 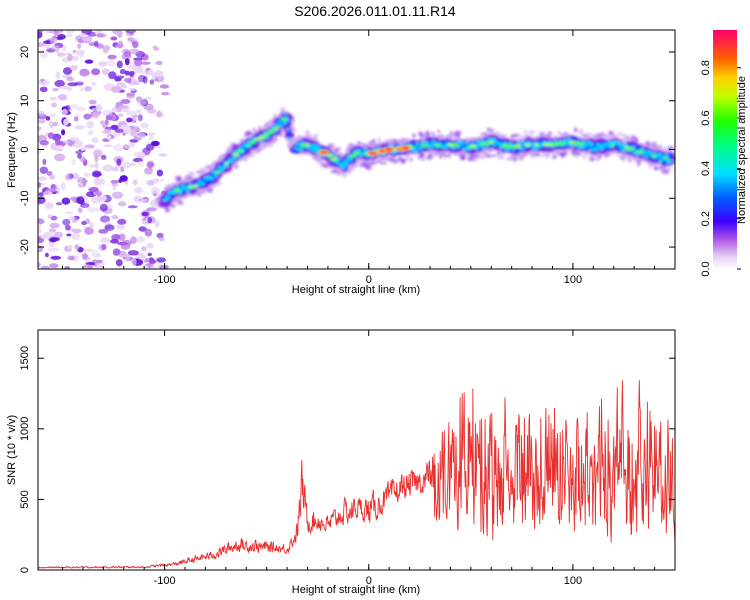 I want to click on spectrogram-y-tick-label: -20, so click(x=25, y=247).